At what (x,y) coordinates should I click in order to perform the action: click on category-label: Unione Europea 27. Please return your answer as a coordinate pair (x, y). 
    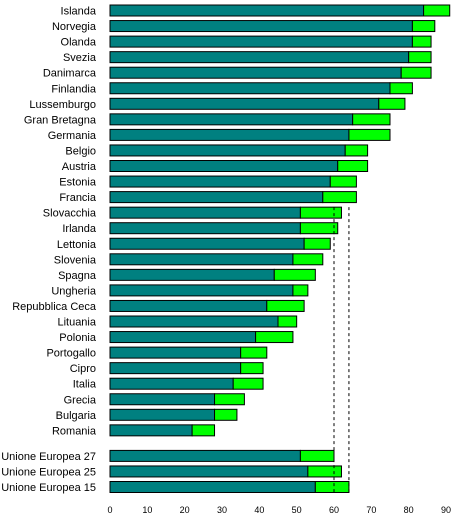
    Looking at the image, I should click on (48, 457).